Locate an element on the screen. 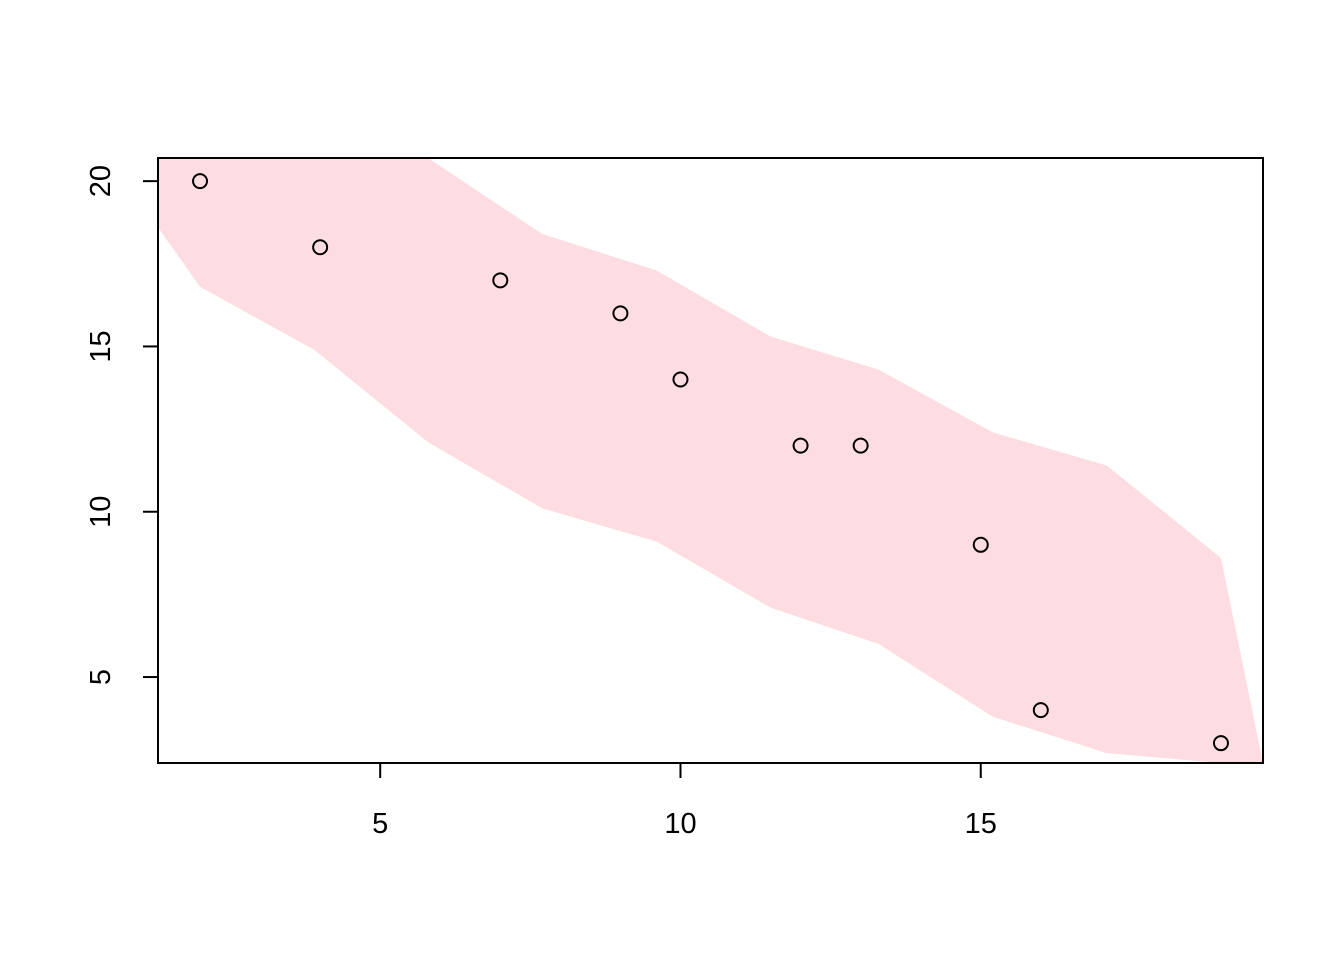  y-tick-label: 15 is located at coordinates (101, 346).